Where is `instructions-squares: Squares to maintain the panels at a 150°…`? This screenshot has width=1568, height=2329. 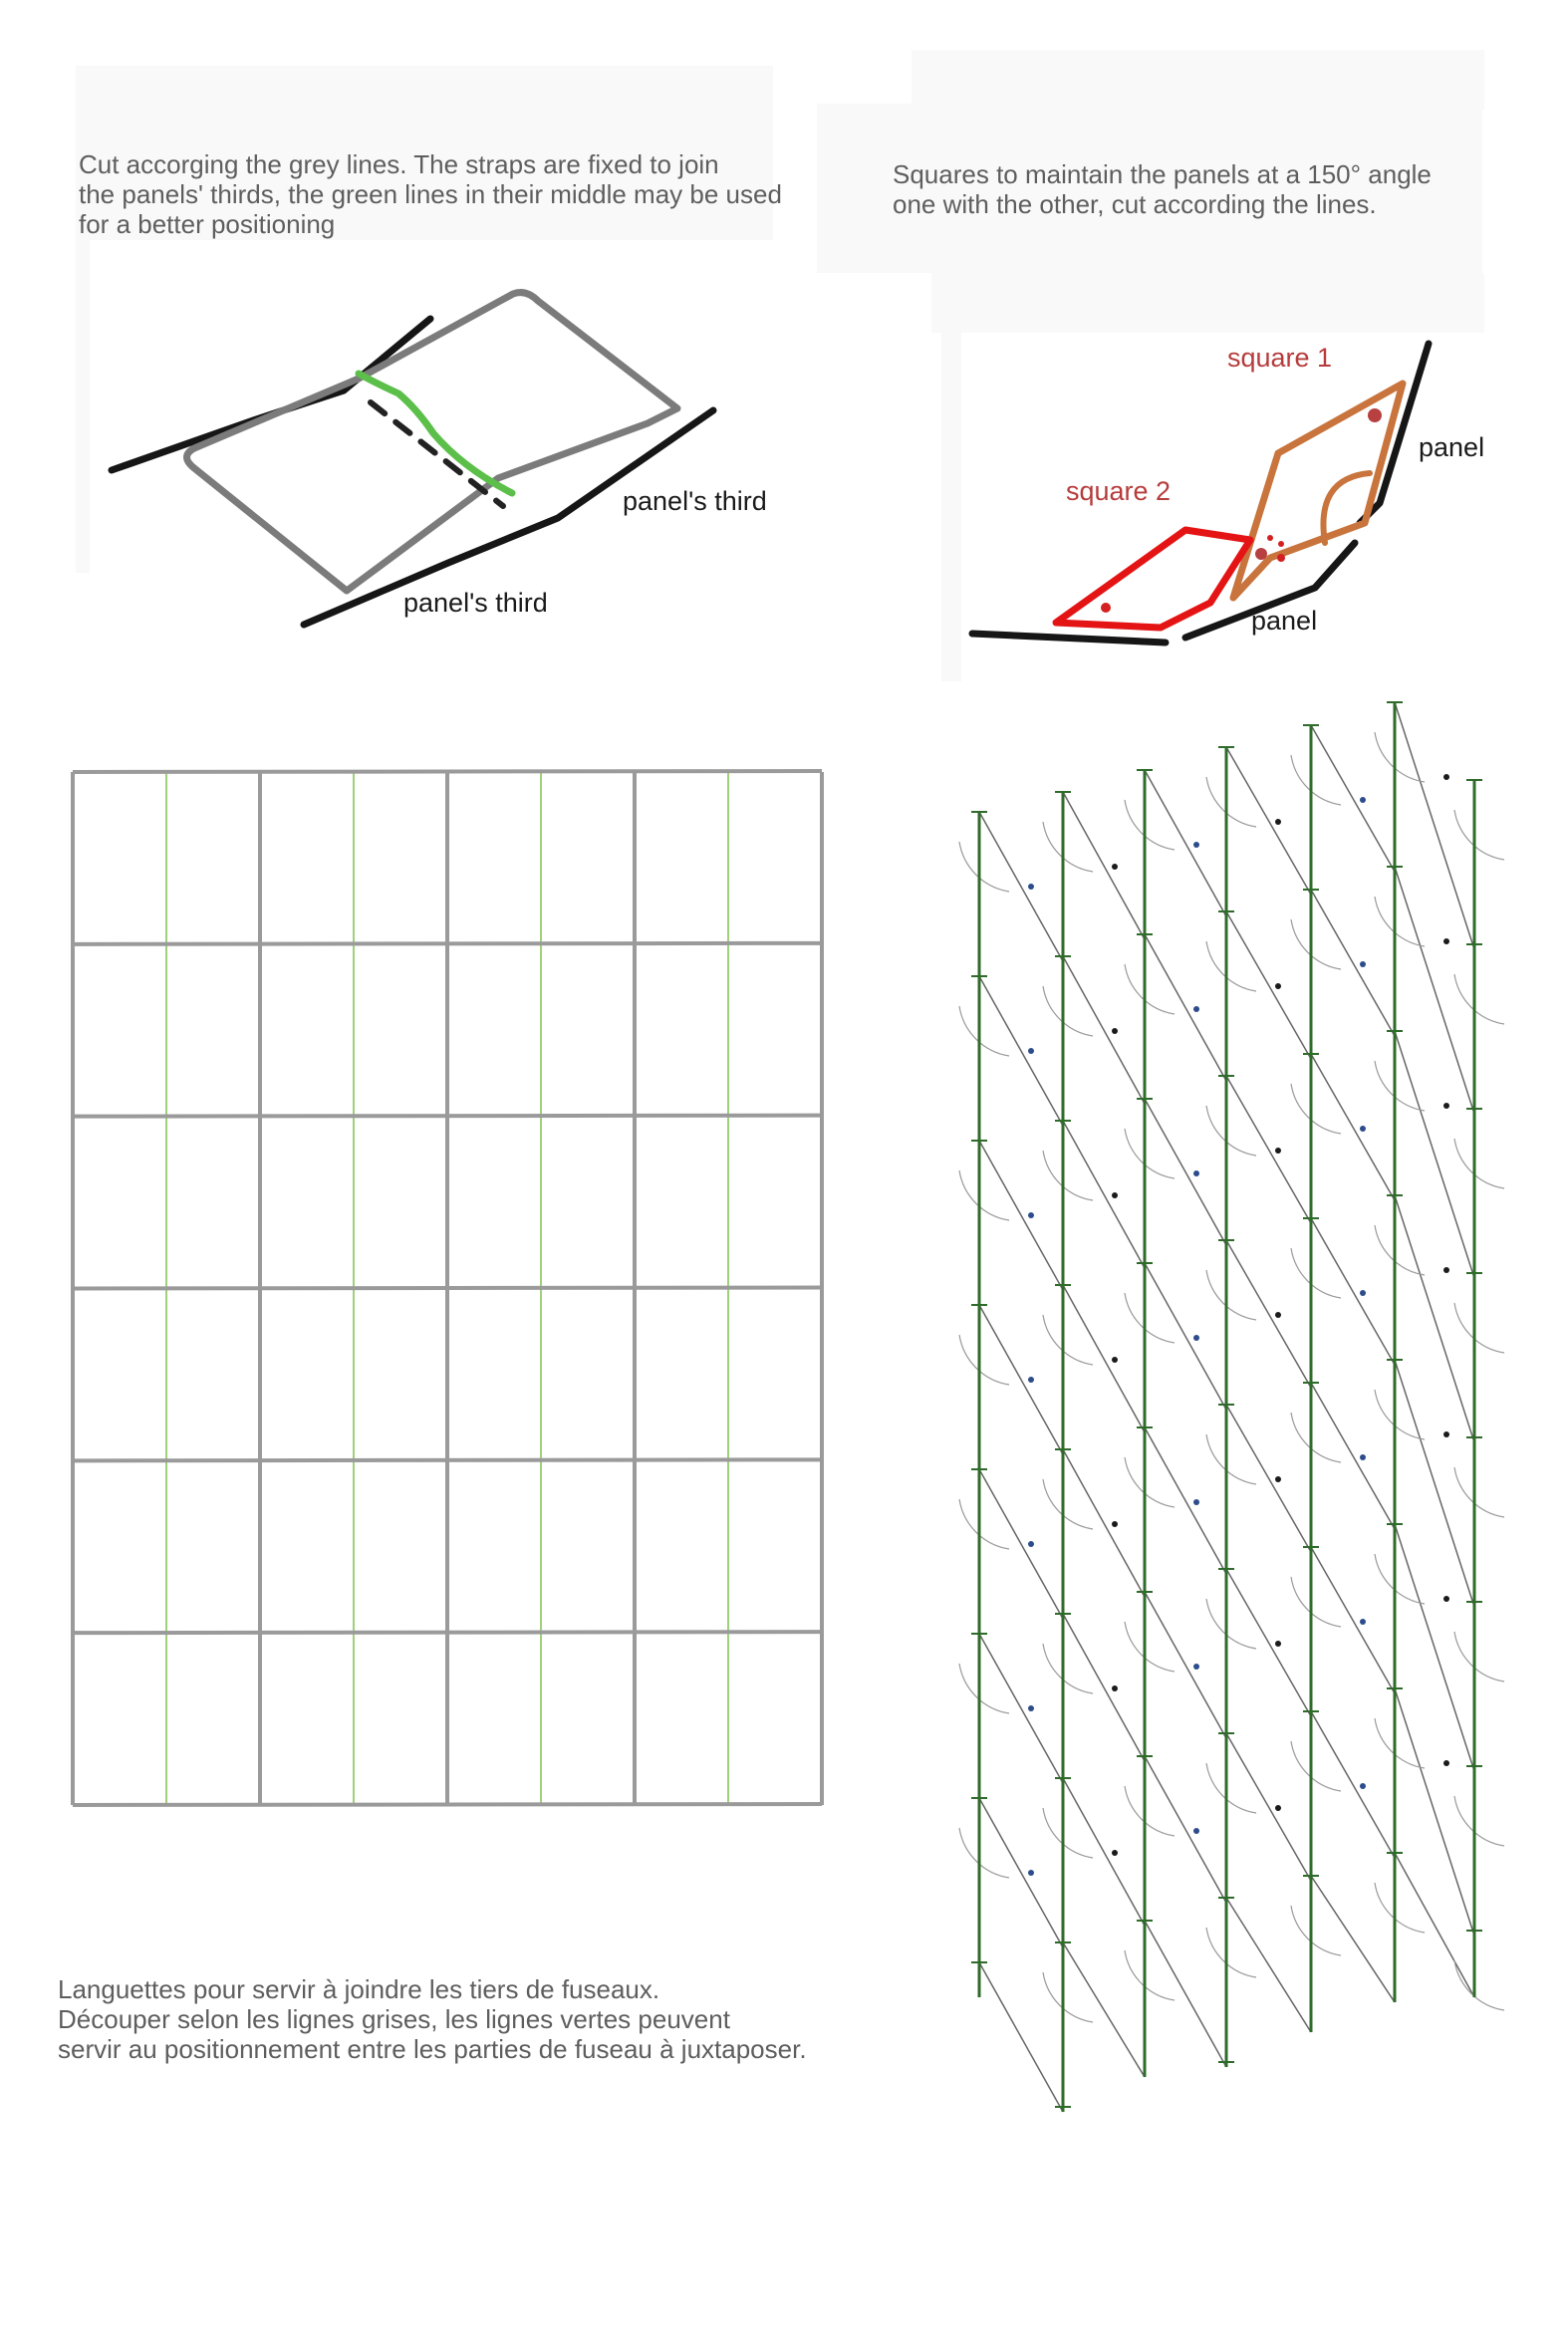 instructions-squares: Squares to maintain the panels at a 150°… is located at coordinates (1162, 189).